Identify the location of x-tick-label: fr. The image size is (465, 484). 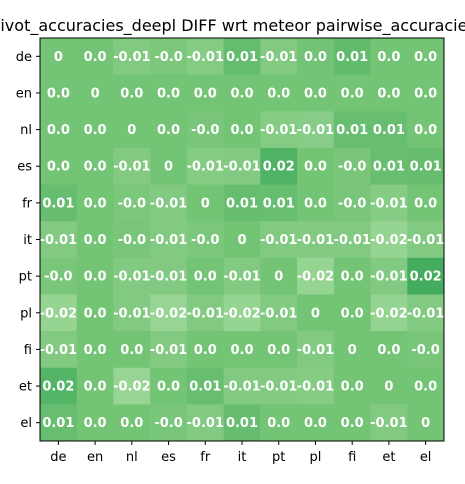
(205, 457).